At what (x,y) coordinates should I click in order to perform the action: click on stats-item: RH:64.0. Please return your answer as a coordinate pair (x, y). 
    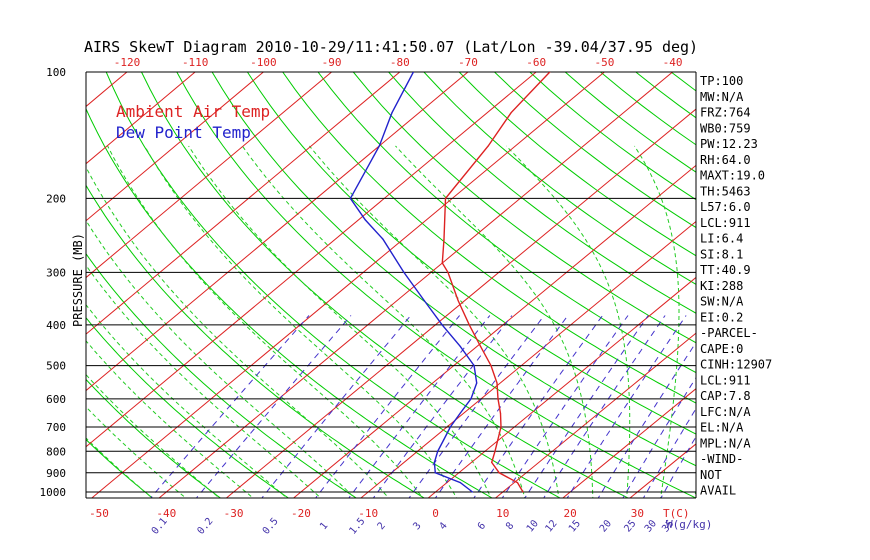
    Looking at the image, I should click on (725, 160).